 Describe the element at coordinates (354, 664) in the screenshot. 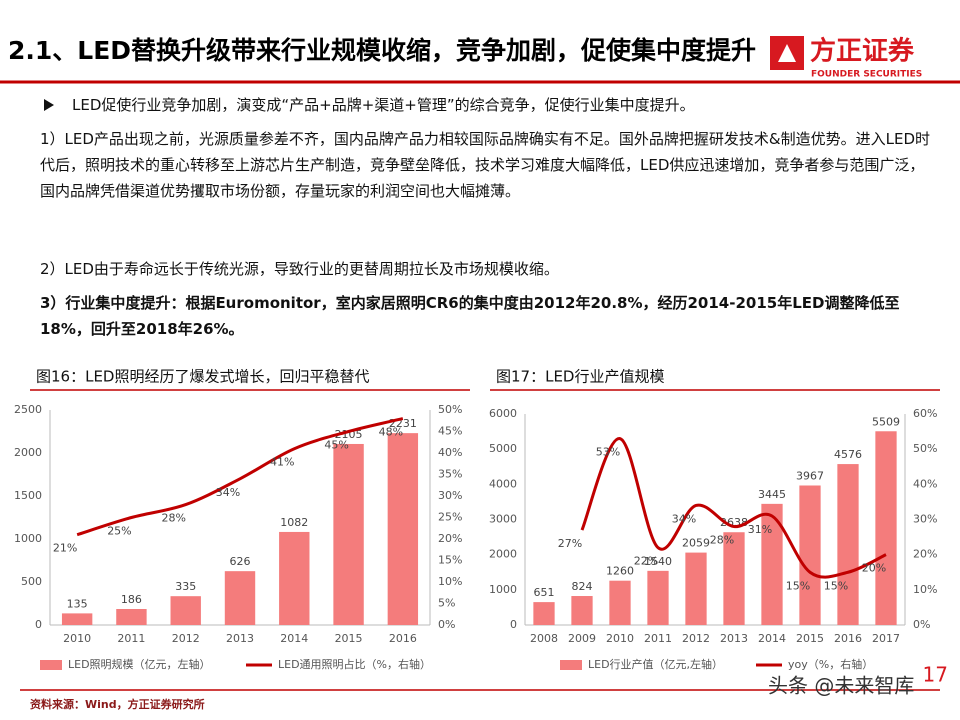

I see `legend-label: LED通用照明占比（%，右轴）` at that location.